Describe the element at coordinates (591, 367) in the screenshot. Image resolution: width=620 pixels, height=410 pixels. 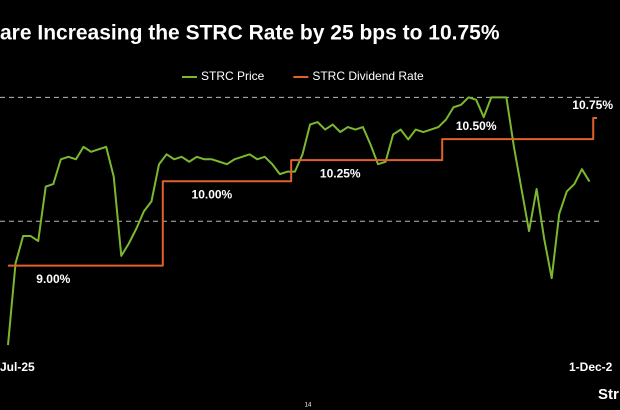
I see `x-tick-label: 1-Dec-2` at that location.